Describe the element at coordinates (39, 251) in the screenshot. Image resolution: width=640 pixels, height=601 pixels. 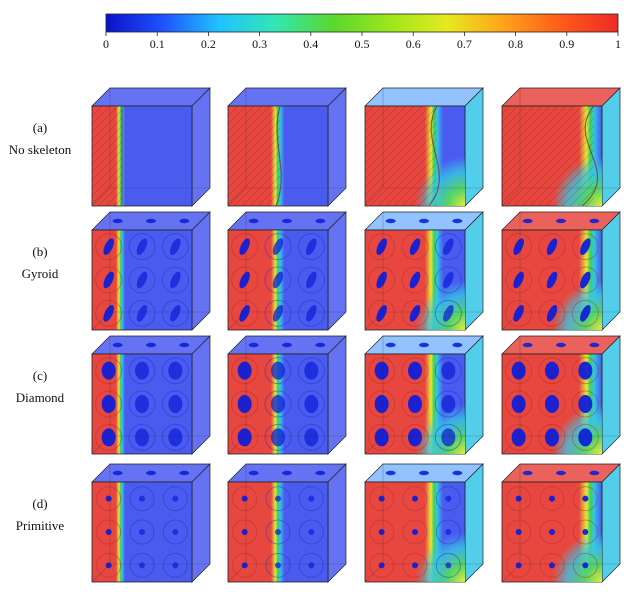
I see `row-label: (b)` at that location.